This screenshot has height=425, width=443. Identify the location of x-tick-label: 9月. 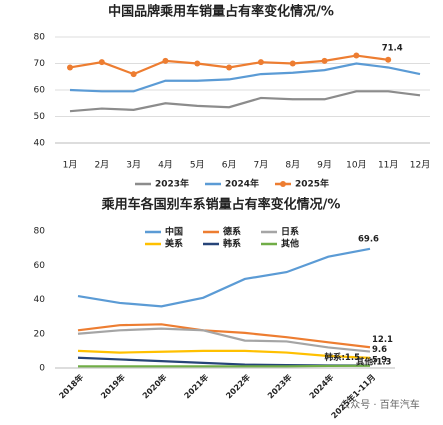
(324, 165).